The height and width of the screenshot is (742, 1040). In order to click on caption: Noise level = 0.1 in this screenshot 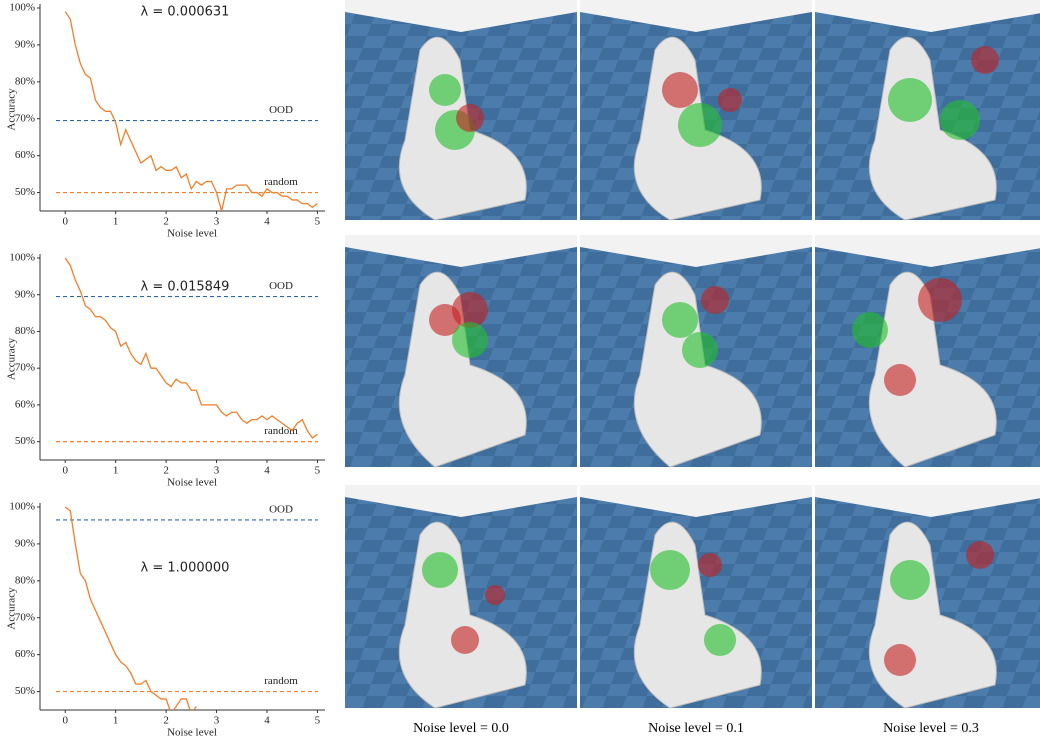, I will do `click(696, 728)`.